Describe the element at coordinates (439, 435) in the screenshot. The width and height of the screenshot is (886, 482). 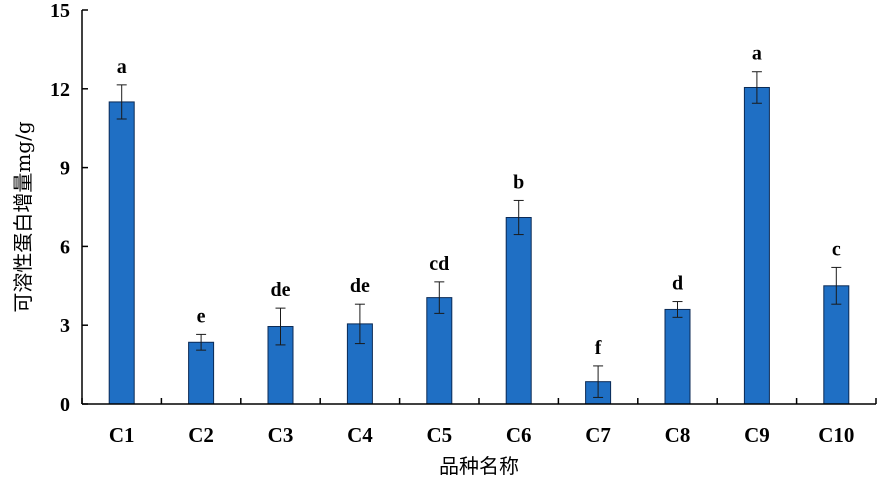
I see `x-tick-label: C5` at that location.